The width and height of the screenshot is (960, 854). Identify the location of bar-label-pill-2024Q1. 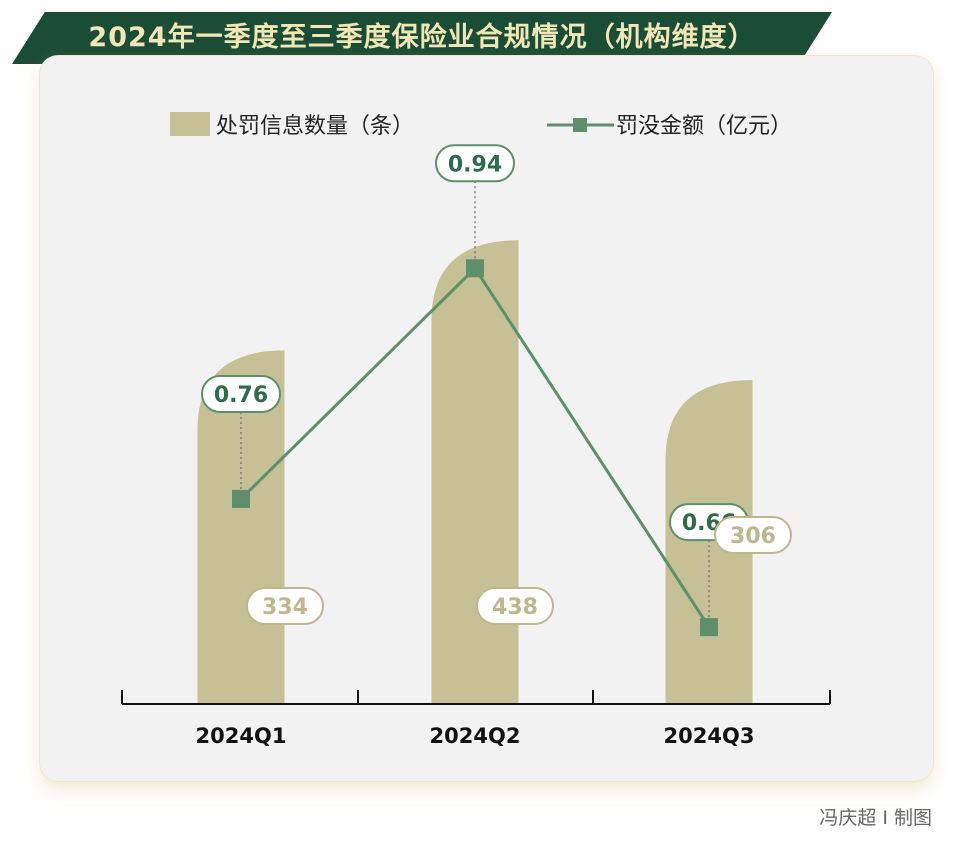
(285, 606).